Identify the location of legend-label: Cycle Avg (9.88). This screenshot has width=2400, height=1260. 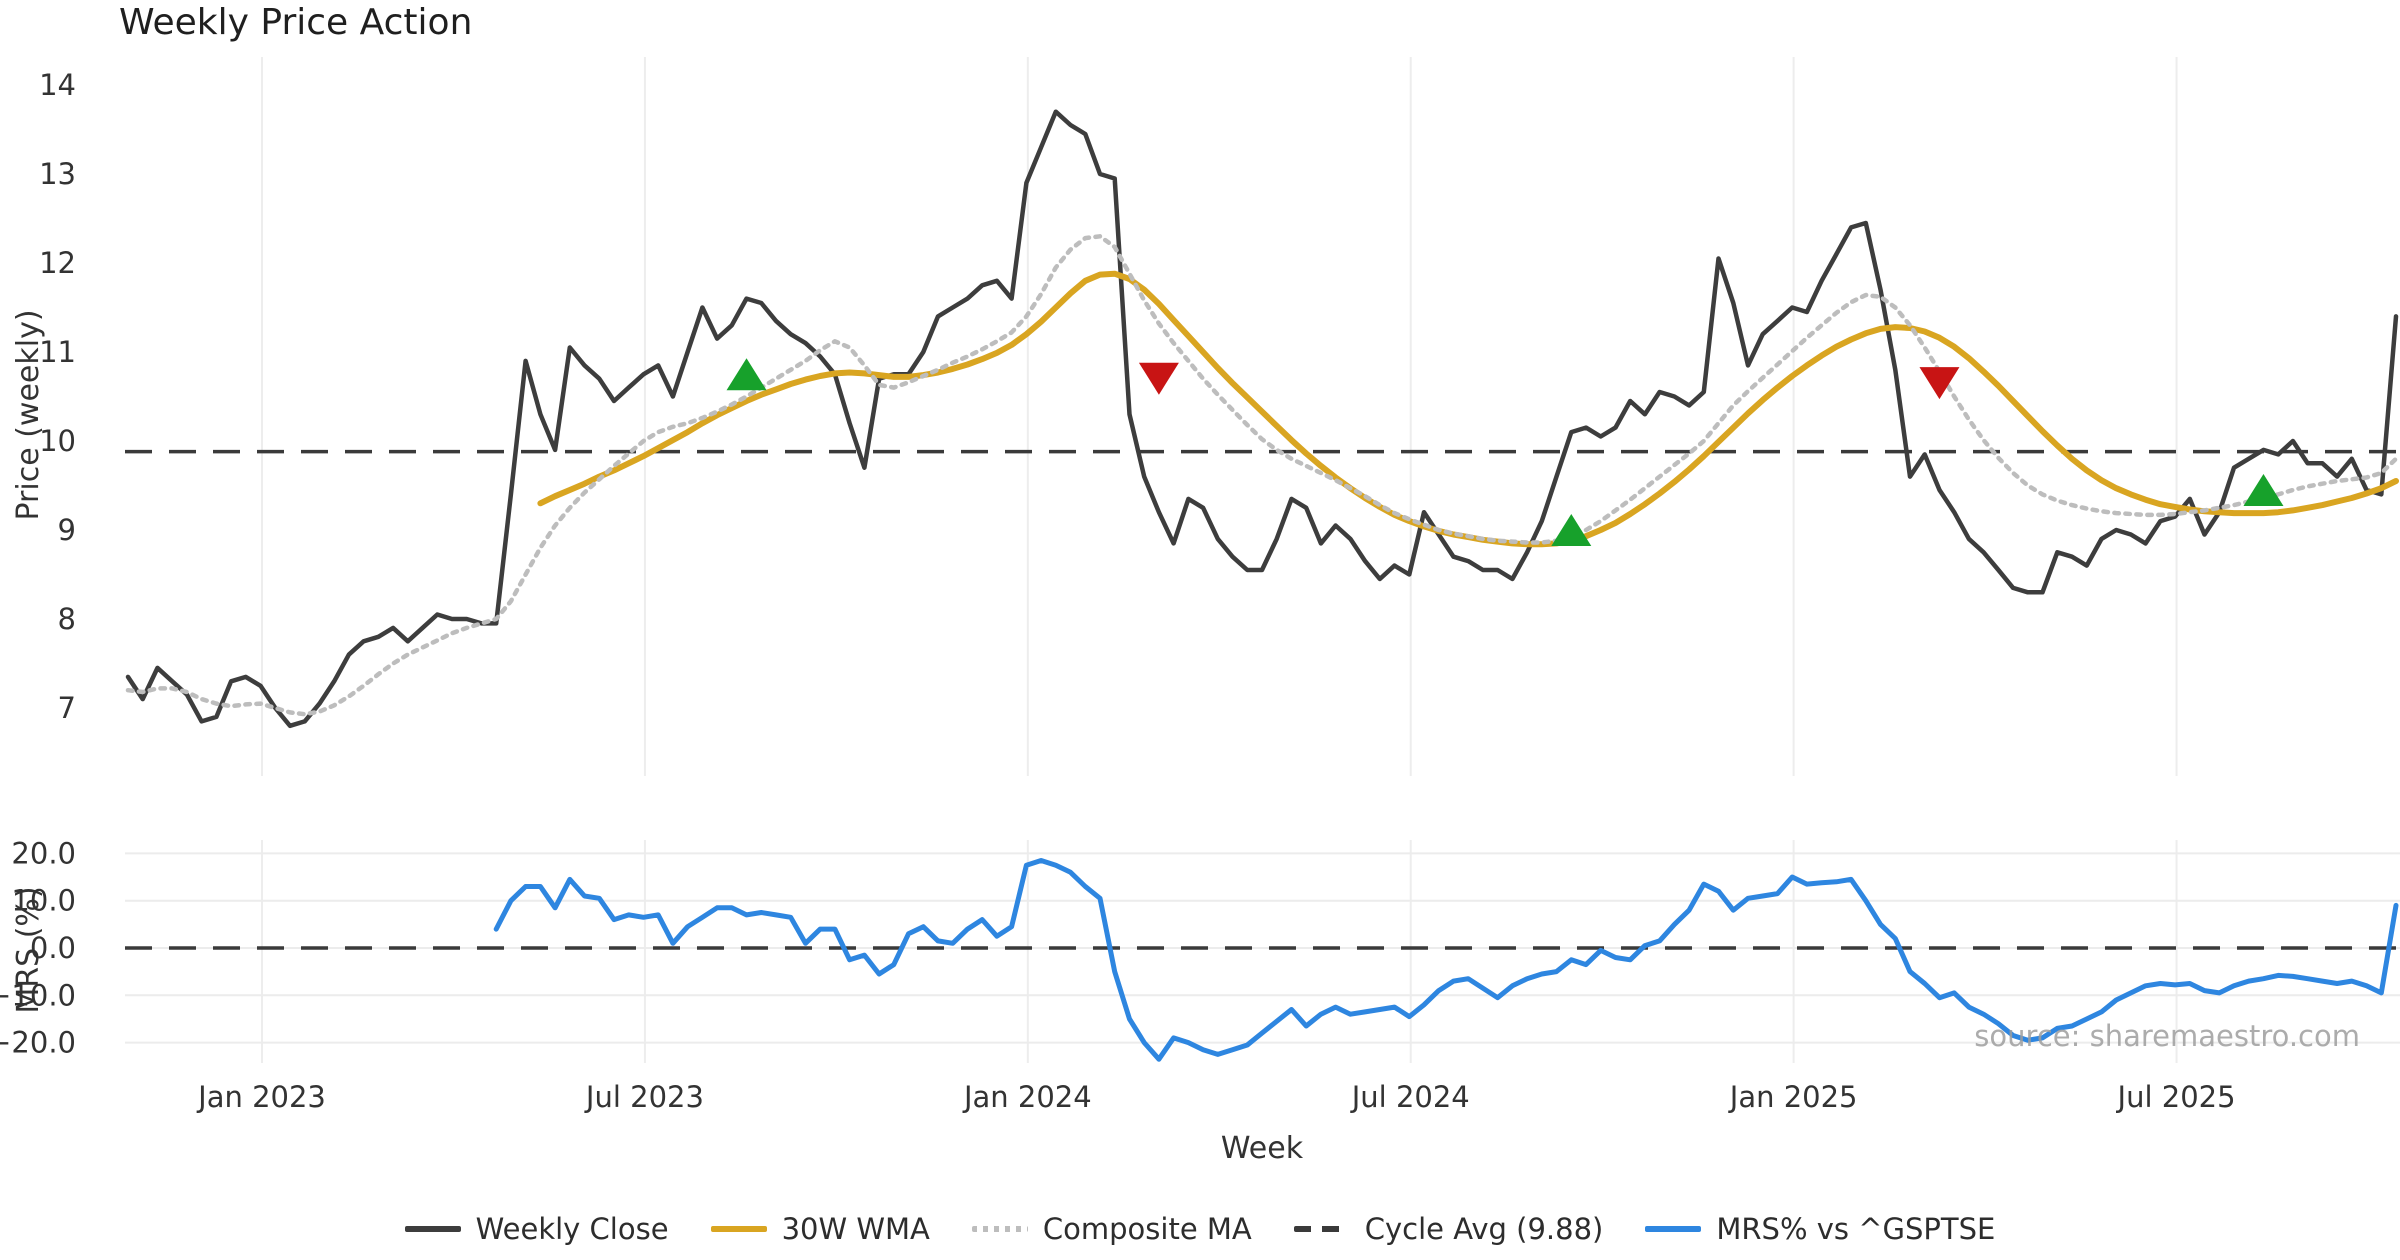
(1484, 1229).